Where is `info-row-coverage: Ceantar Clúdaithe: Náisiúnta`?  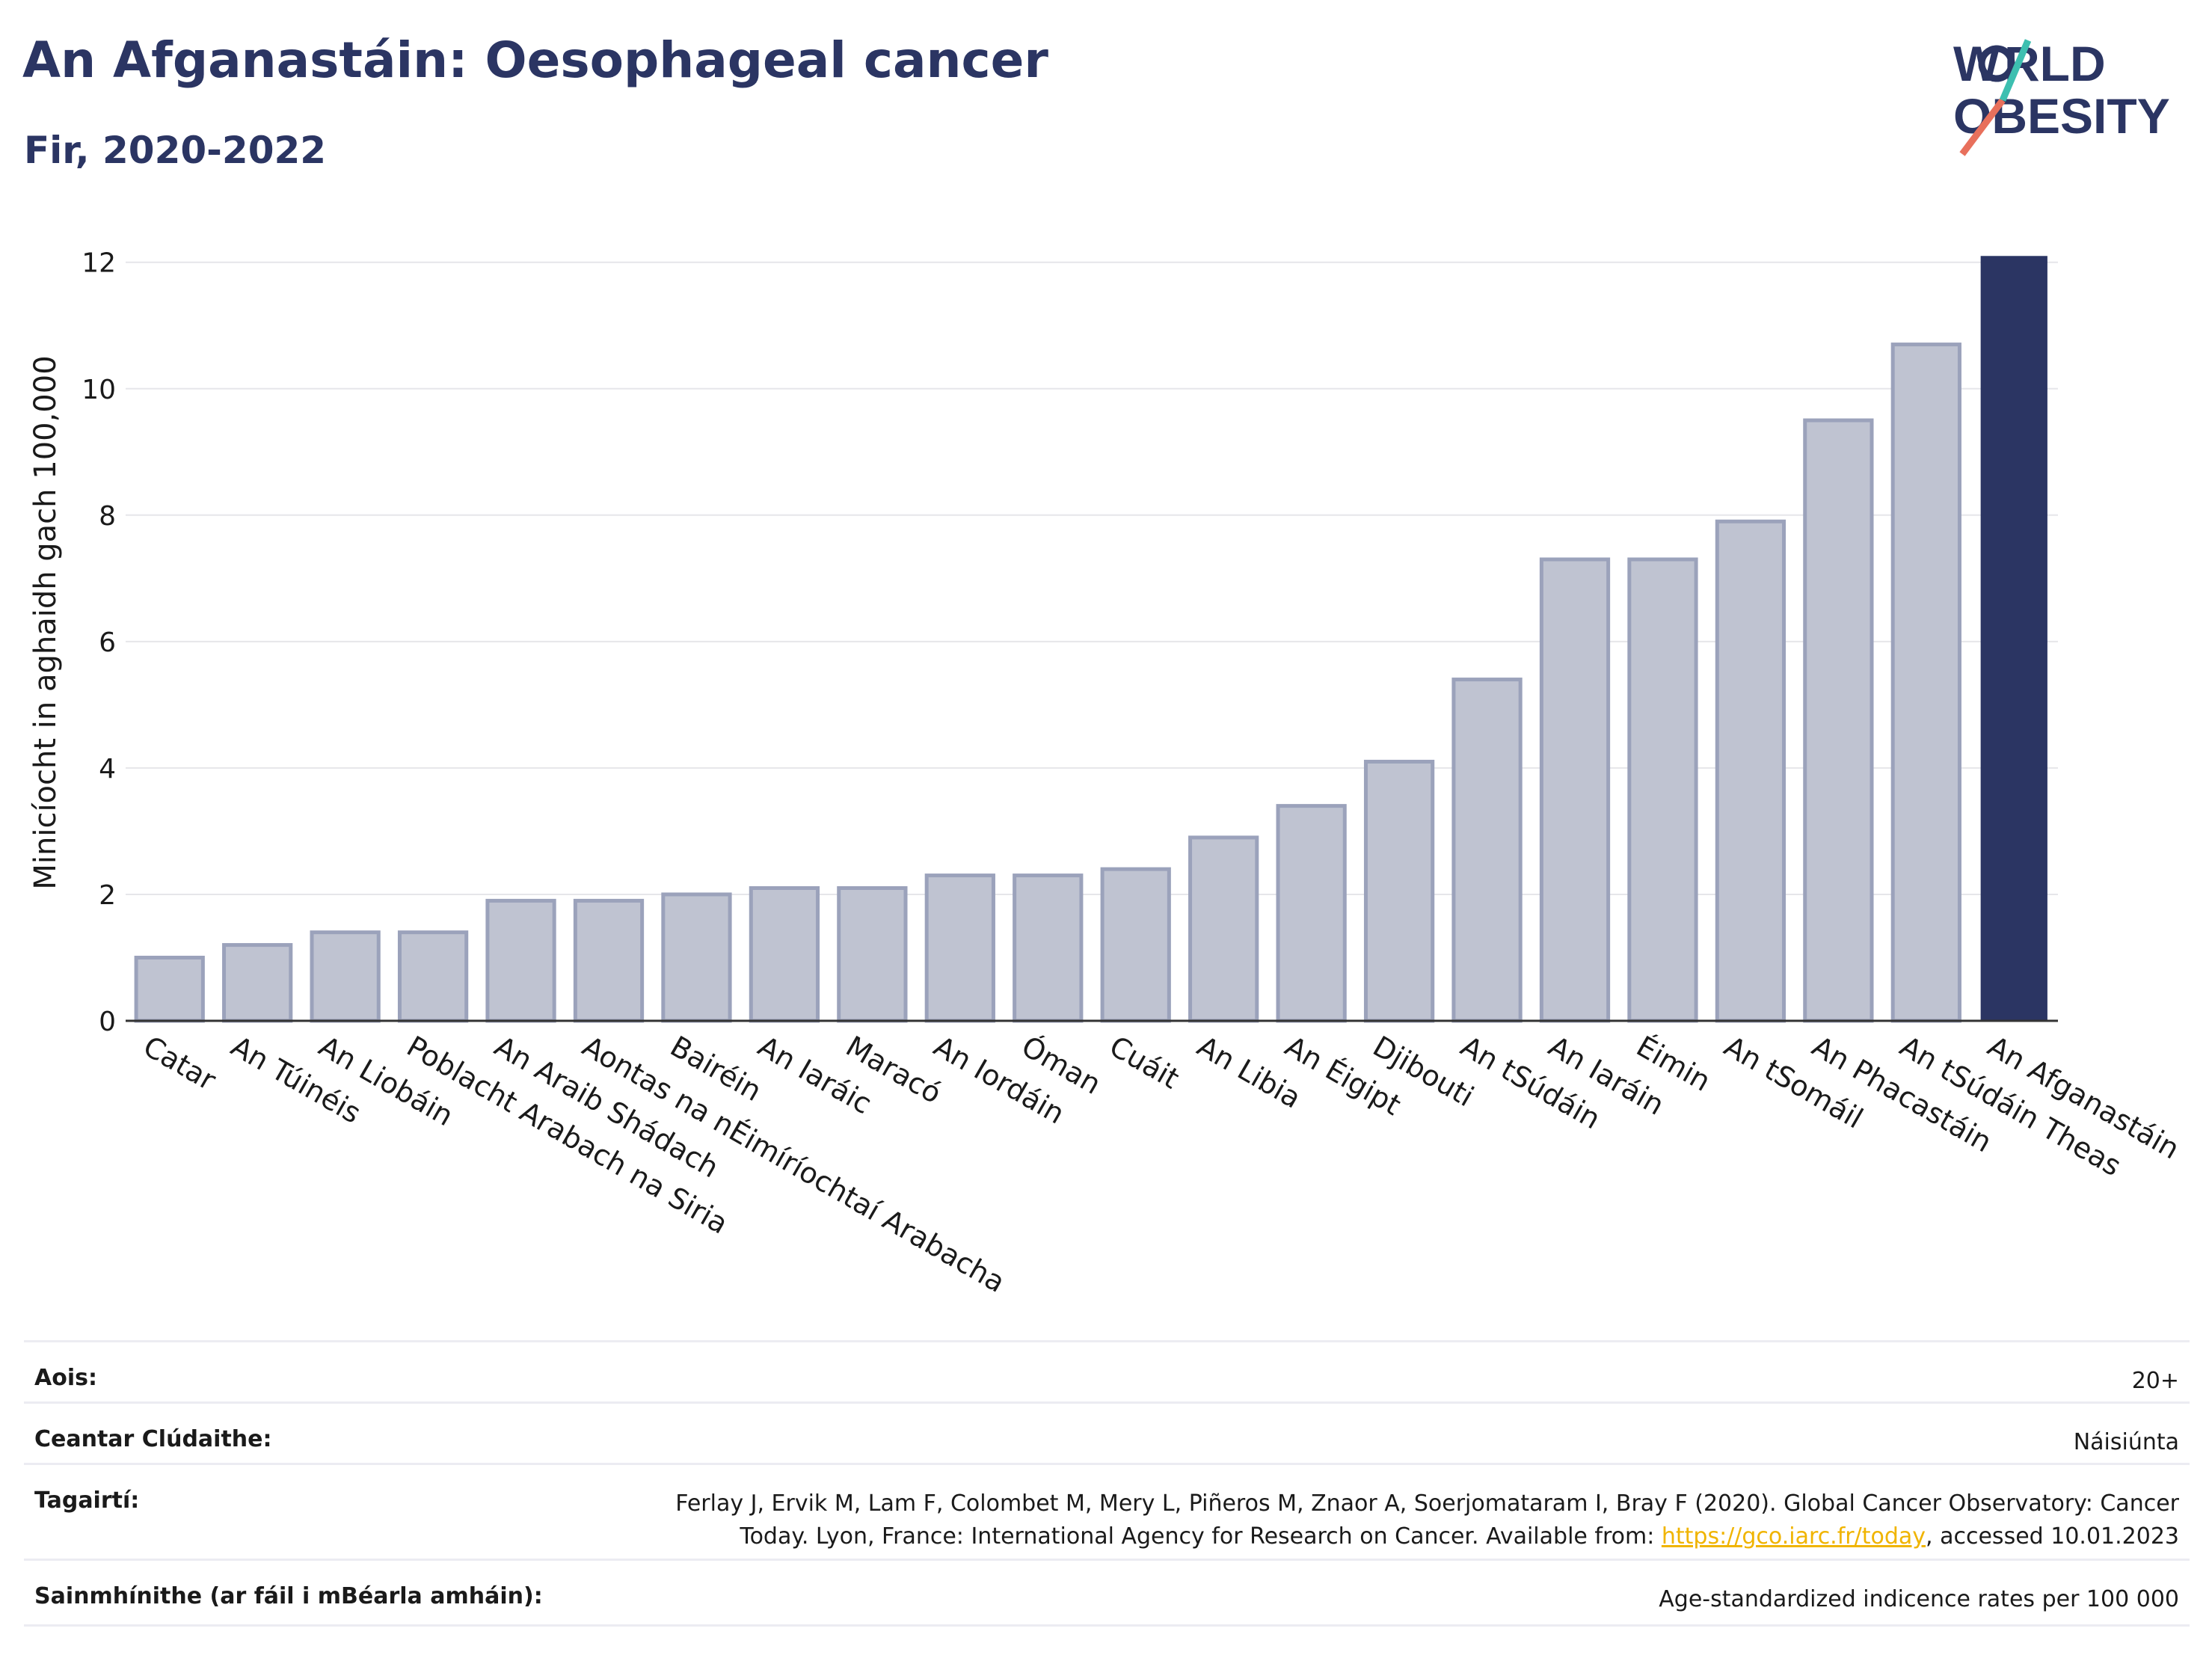
info-row-coverage: Ceantar Clúdaithe: Náisiúnta is located at coordinates (1107, 1432).